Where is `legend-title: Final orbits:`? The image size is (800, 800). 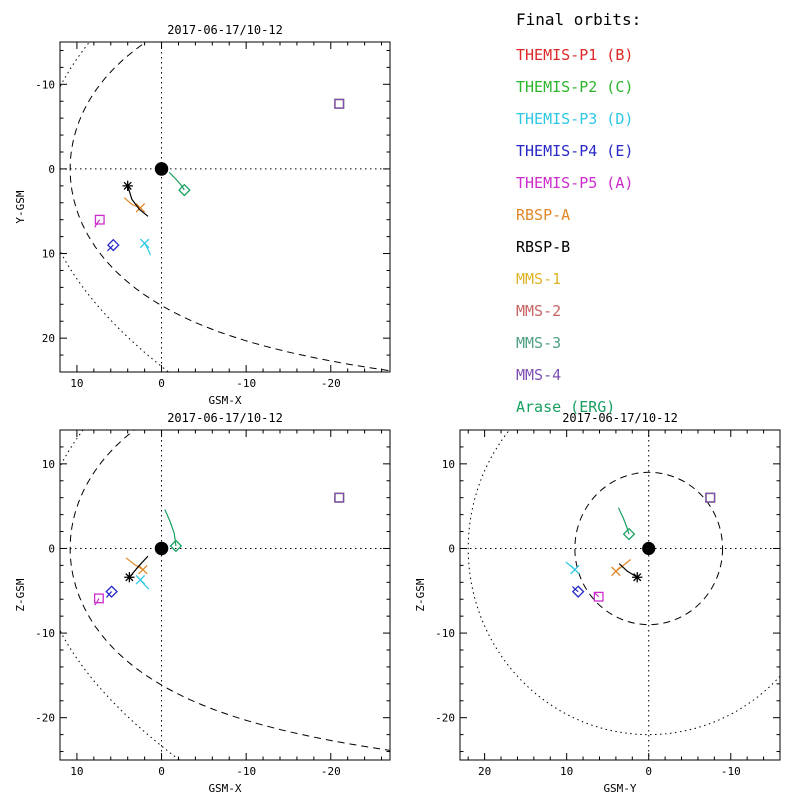 legend-title: Final orbits: is located at coordinates (579, 19).